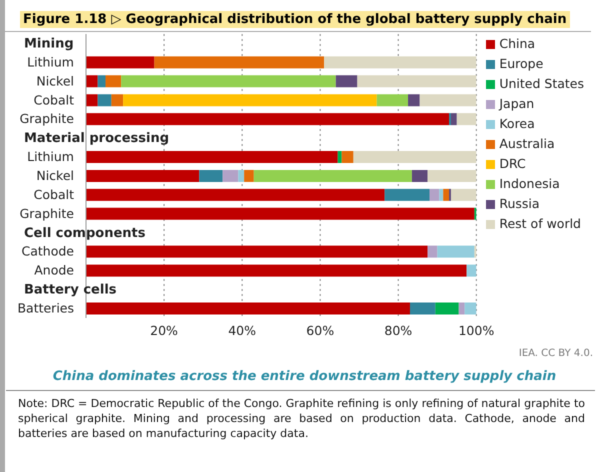  Describe the element at coordinates (521, 63) in the screenshot. I see `legend-label: Europe` at that location.